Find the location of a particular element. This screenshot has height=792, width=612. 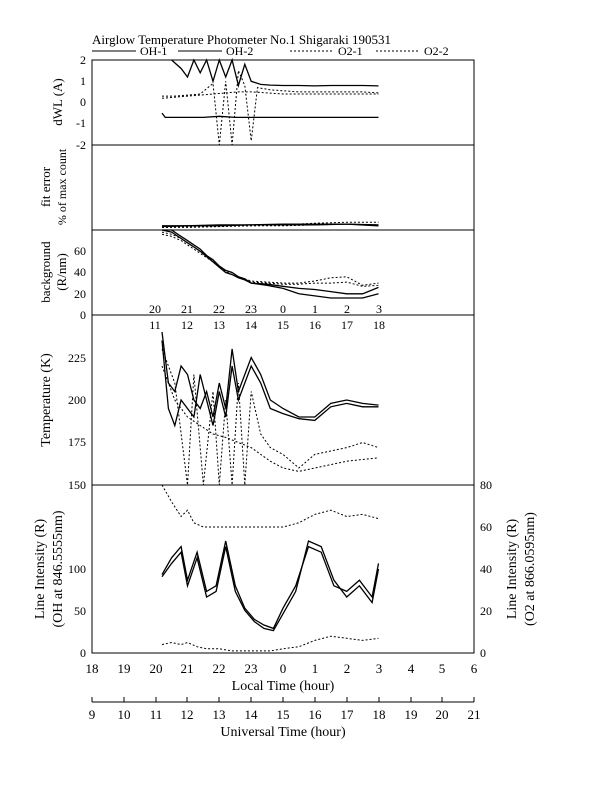

ut-tick-17: 17 is located at coordinates (348, 714).